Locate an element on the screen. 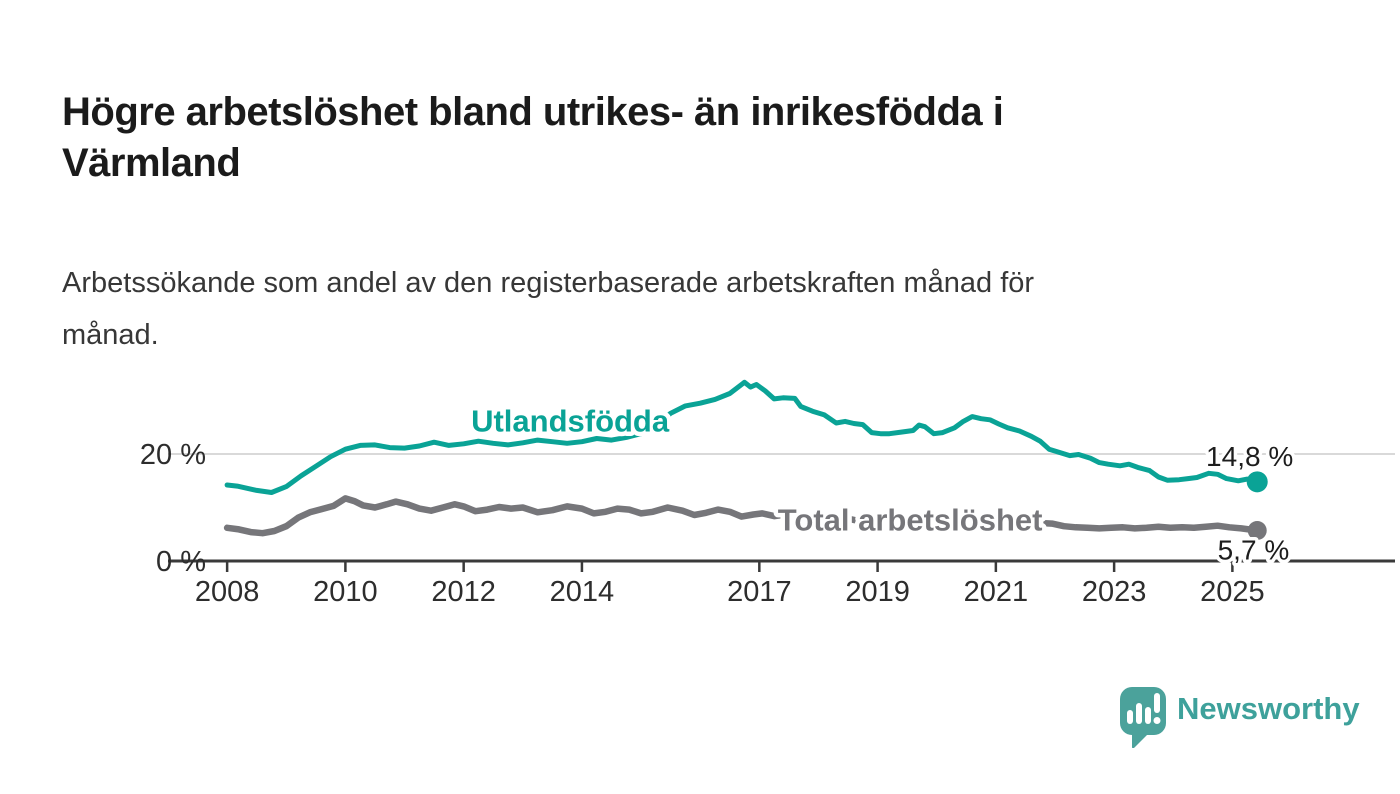 Image resolution: width=1400 pixels, height=794 pixels. x-tick-label: 2010 is located at coordinates (345, 592).